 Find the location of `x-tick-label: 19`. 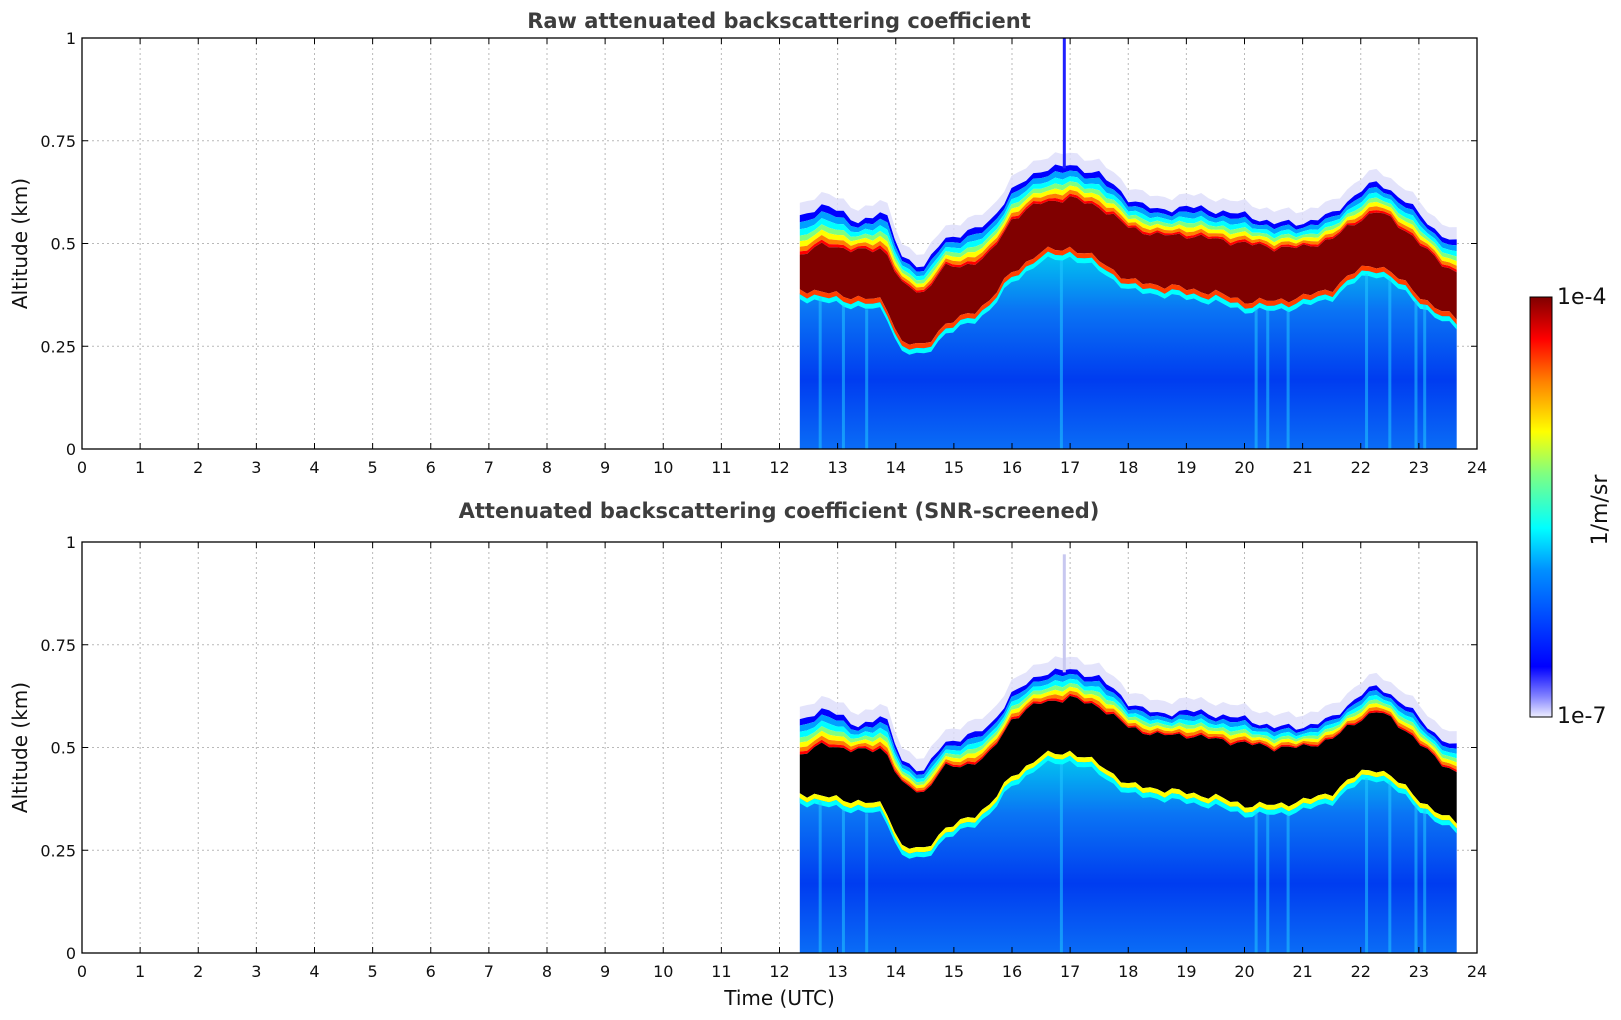

x-tick-label: 19 is located at coordinates (1186, 467).